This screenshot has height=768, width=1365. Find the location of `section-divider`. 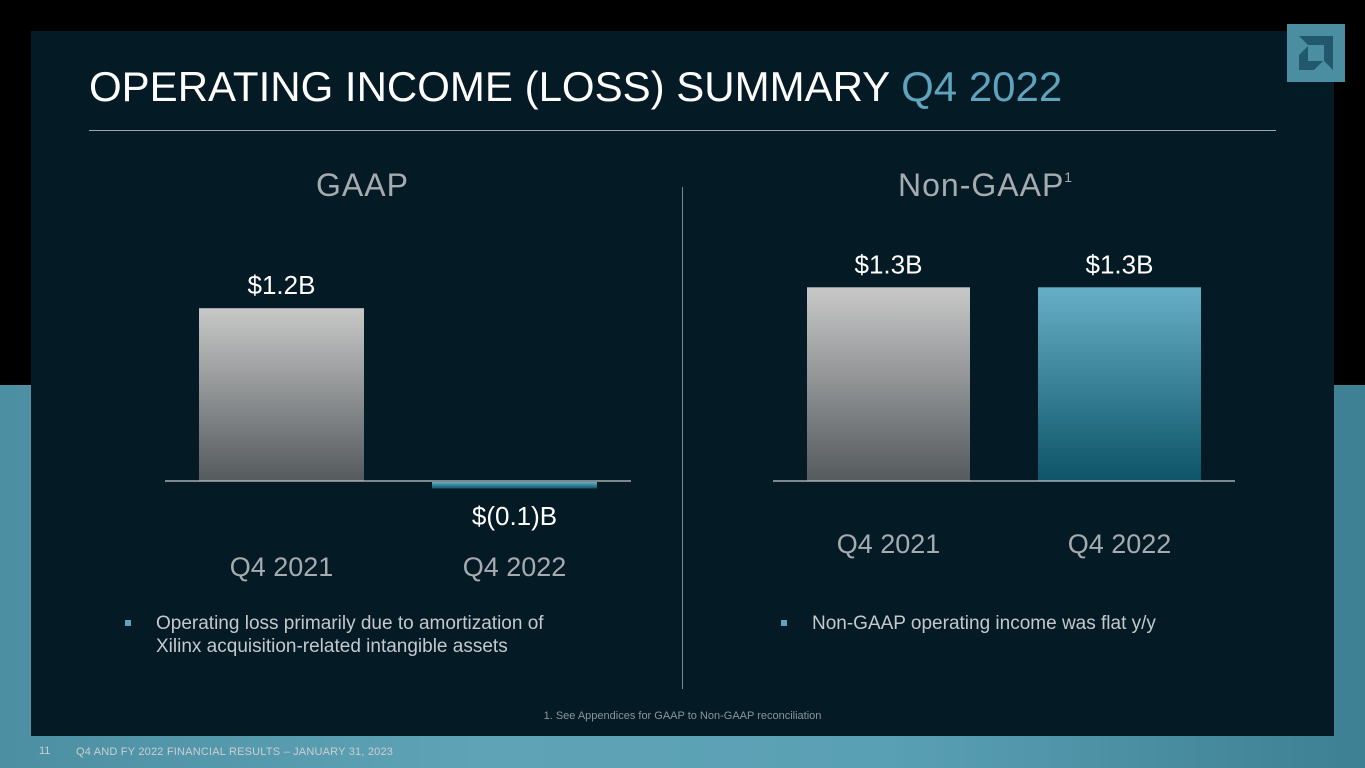

section-divider is located at coordinates (682, 438).